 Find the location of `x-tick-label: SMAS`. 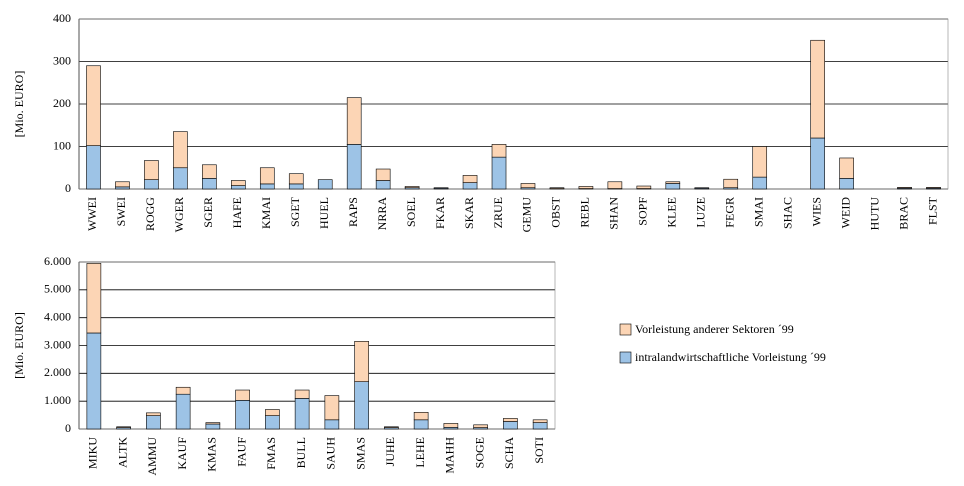

x-tick-label: SMAS is located at coordinates (360, 453).